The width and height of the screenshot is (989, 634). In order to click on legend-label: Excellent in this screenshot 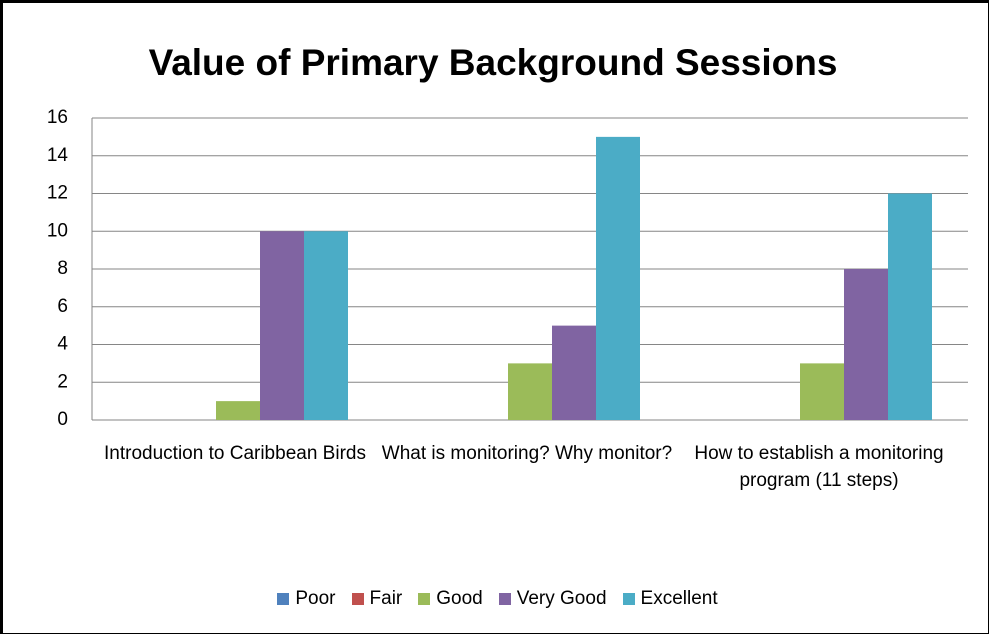, I will do `click(679, 598)`.